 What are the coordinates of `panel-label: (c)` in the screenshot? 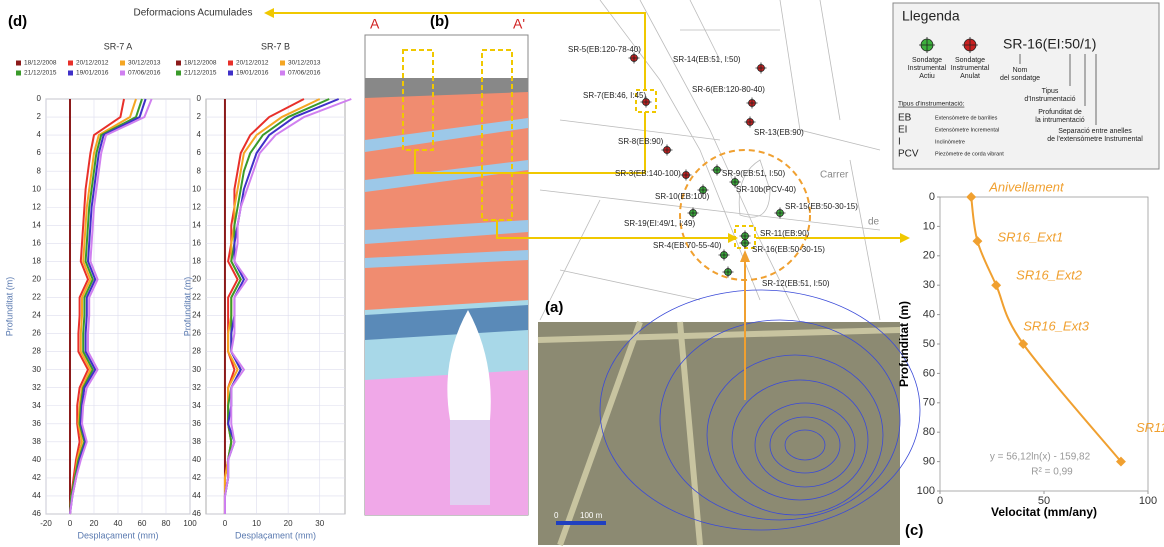 It's located at (914, 530).